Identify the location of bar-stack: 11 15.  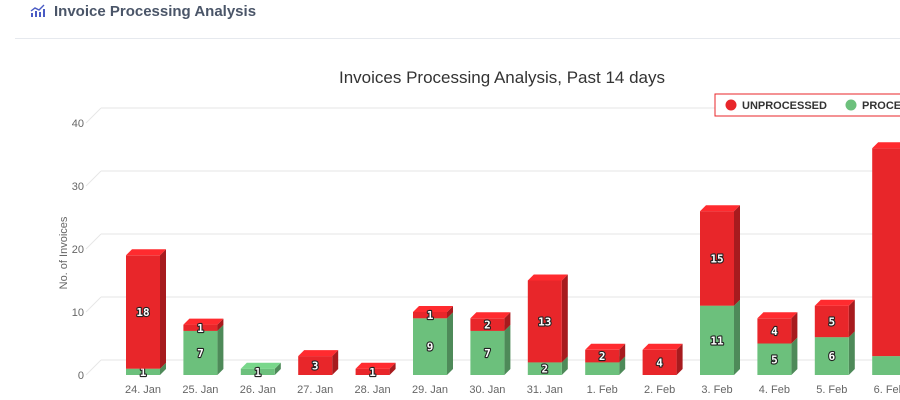
(720, 290).